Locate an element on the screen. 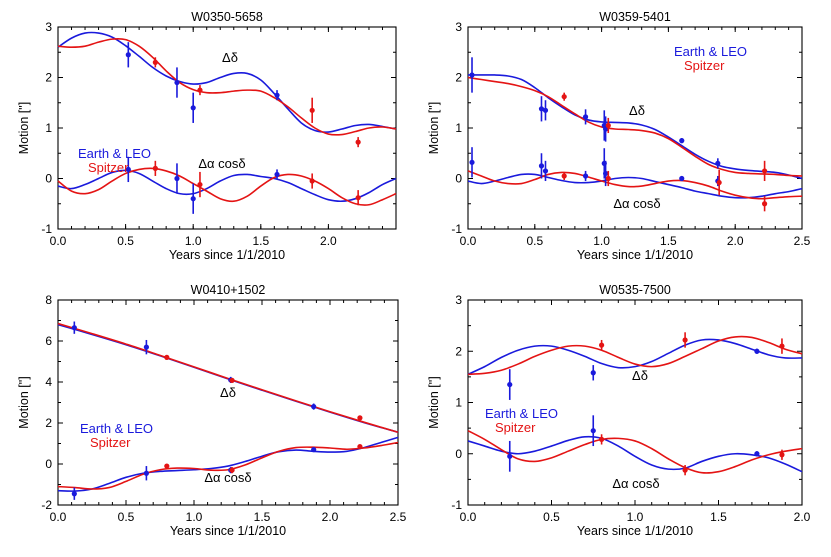 The height and width of the screenshot is (557, 831). y-tick-label: 8 is located at coordinates (48, 300).